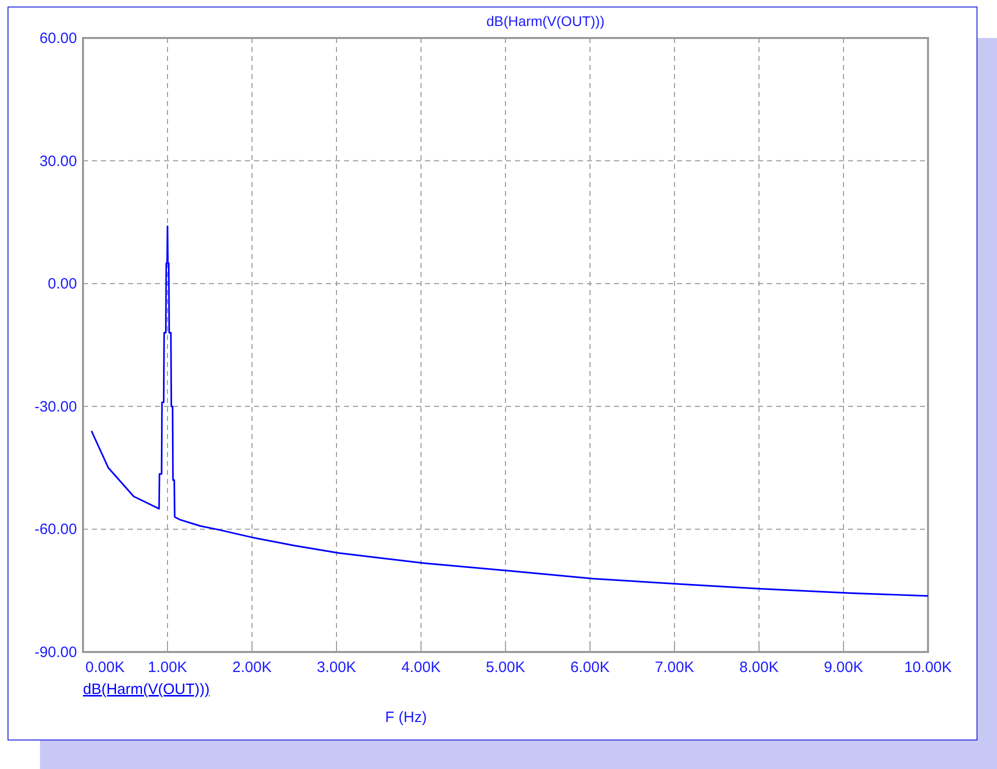  What do you see at coordinates (844, 667) in the screenshot?
I see `x-tick-label: 9.00K` at bounding box center [844, 667].